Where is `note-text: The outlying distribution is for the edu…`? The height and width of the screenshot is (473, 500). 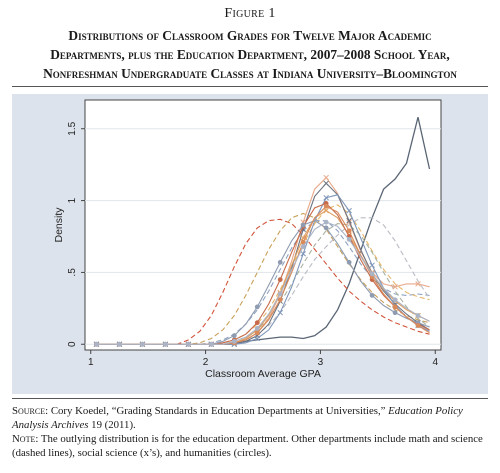 note-text: The outlying distribution is for the edu… is located at coordinates (247, 446).